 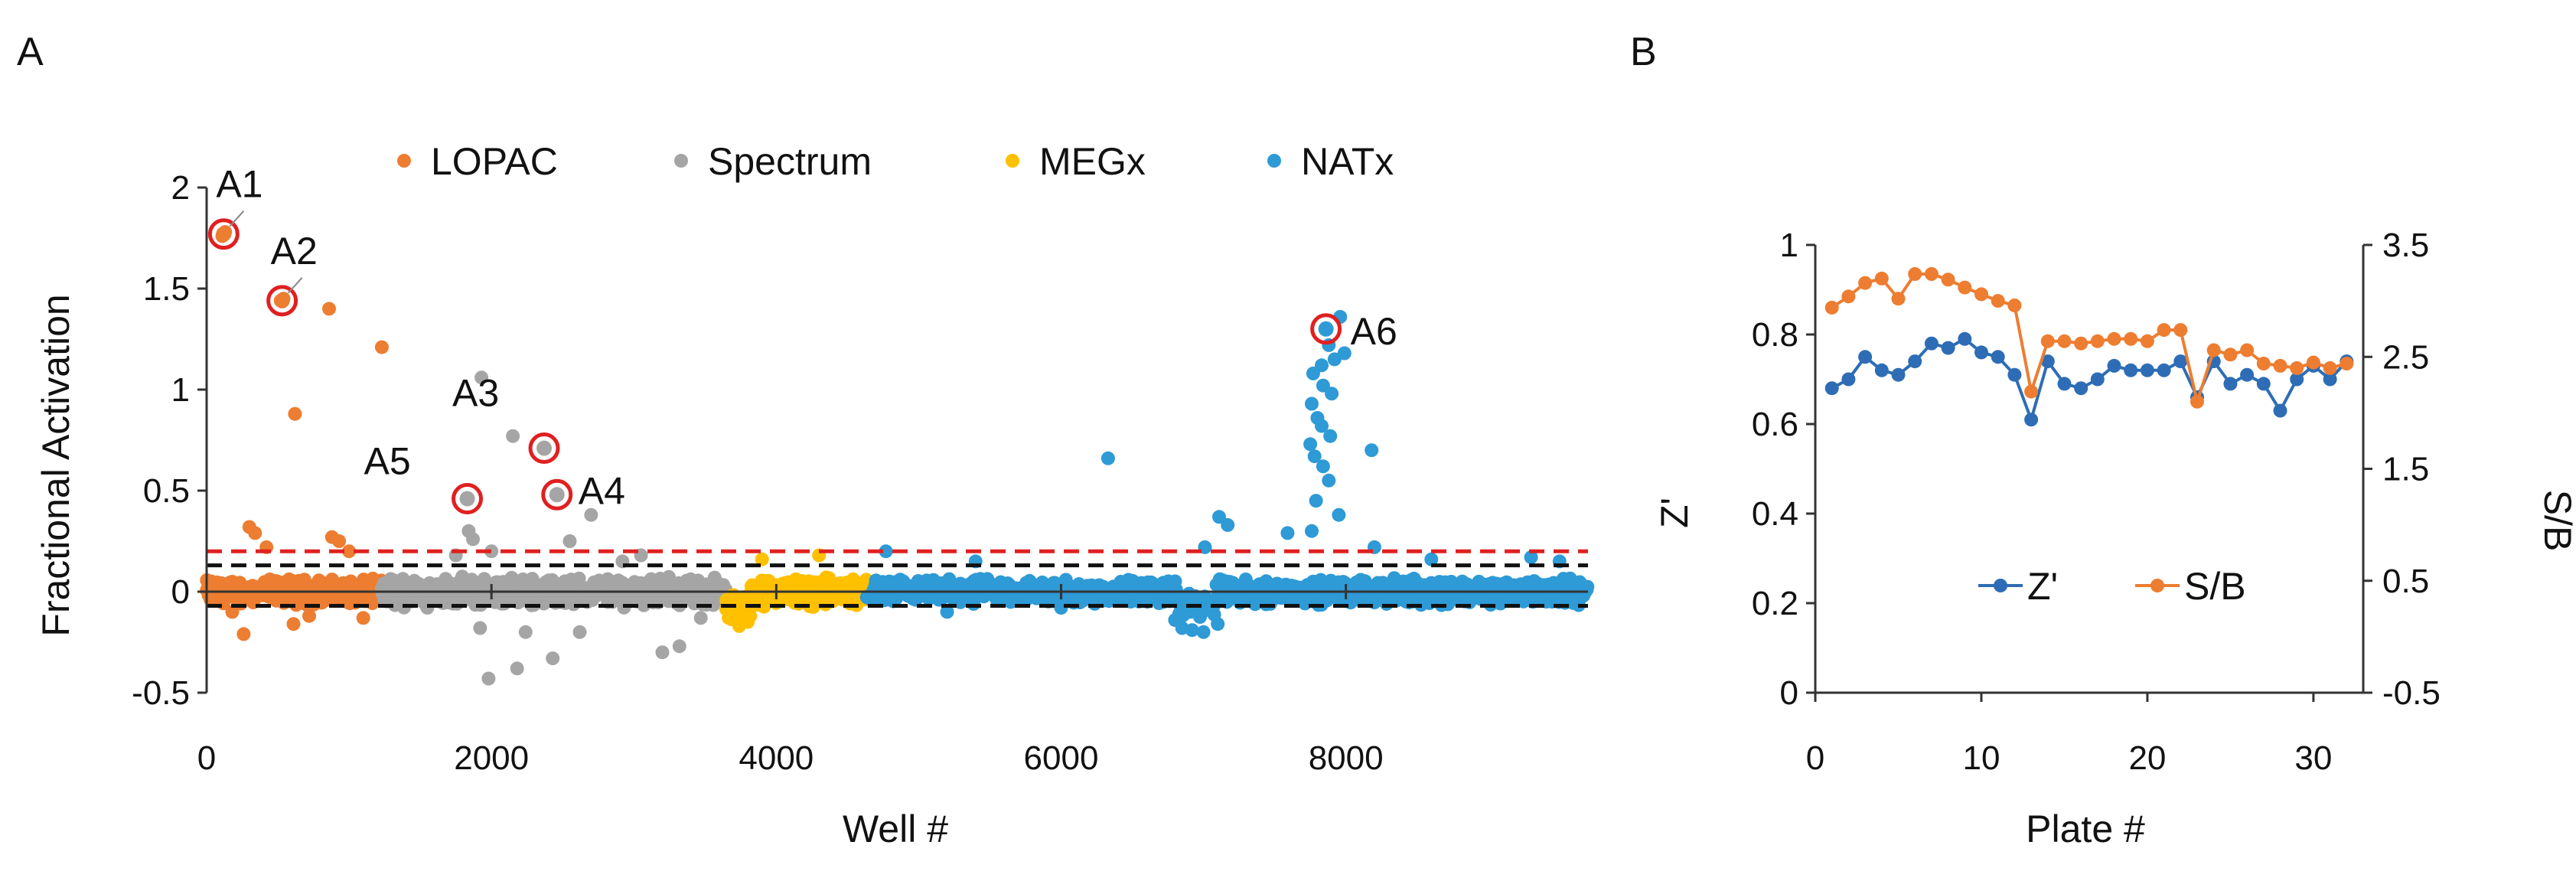 I want to click on legend-label-natx: NATx, so click(x=1348, y=161).